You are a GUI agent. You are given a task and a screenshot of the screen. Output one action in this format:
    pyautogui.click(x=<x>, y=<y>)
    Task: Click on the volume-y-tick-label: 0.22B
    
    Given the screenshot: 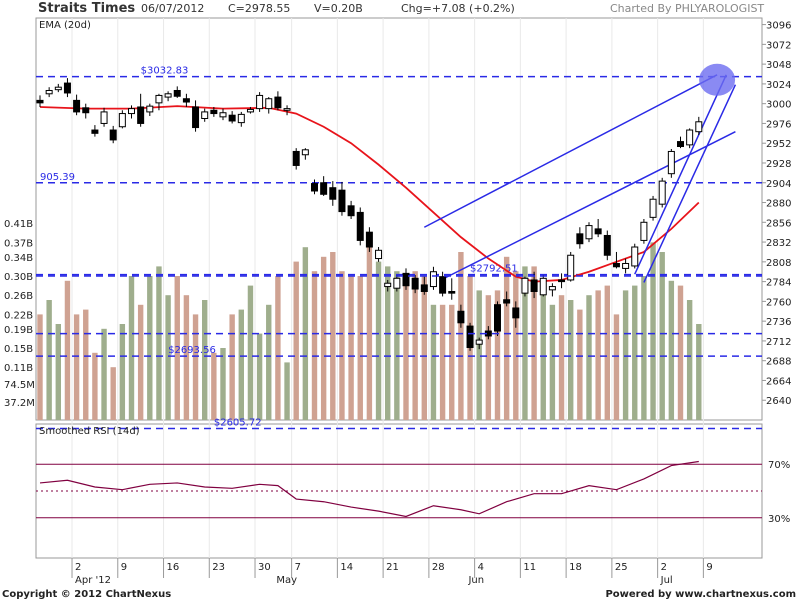 What is the action you would take?
    pyautogui.click(x=18, y=315)
    